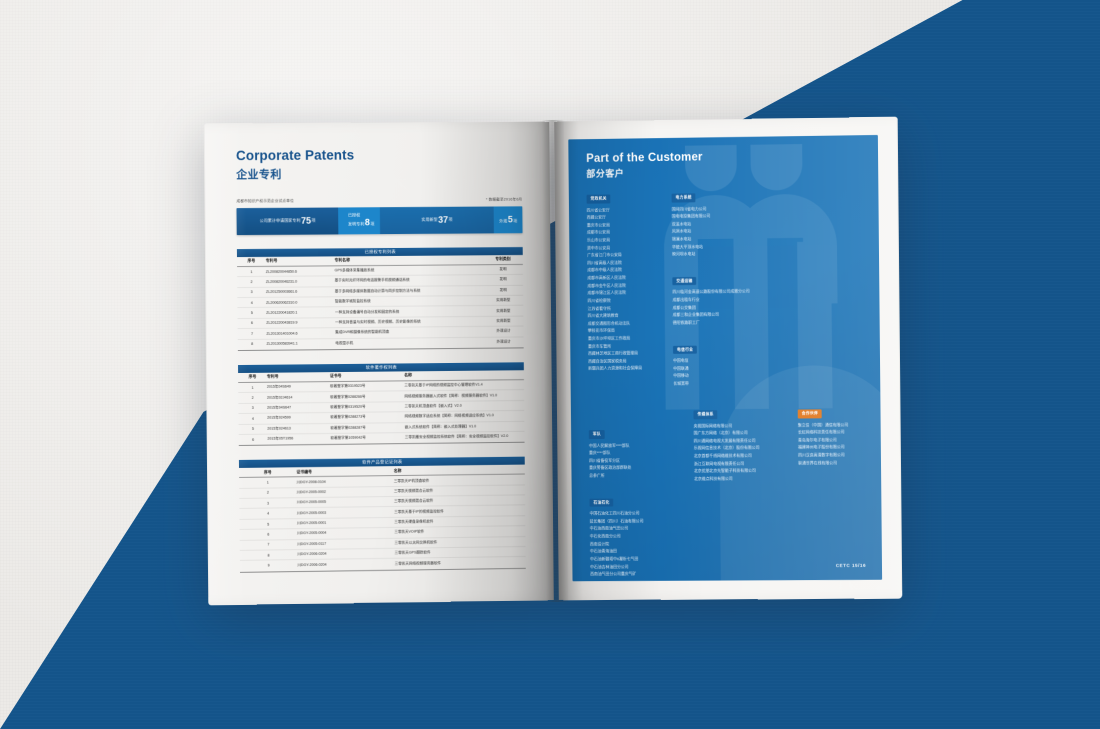  I want to click on note-left: 成都市知识产权示范企业试点单位, so click(265, 200).